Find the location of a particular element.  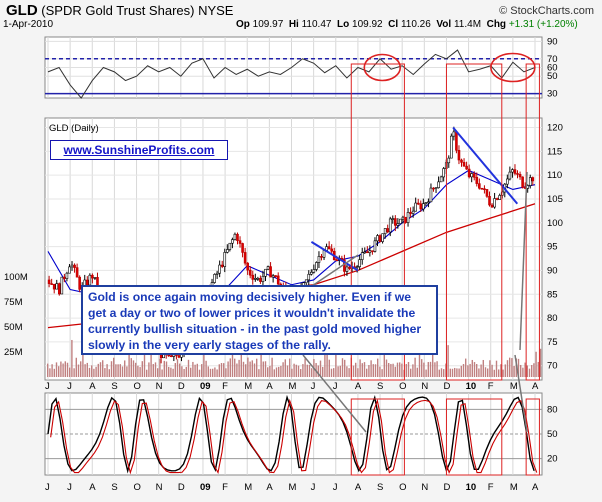

rsi-tick-label: 60 is located at coordinates (552, 68).